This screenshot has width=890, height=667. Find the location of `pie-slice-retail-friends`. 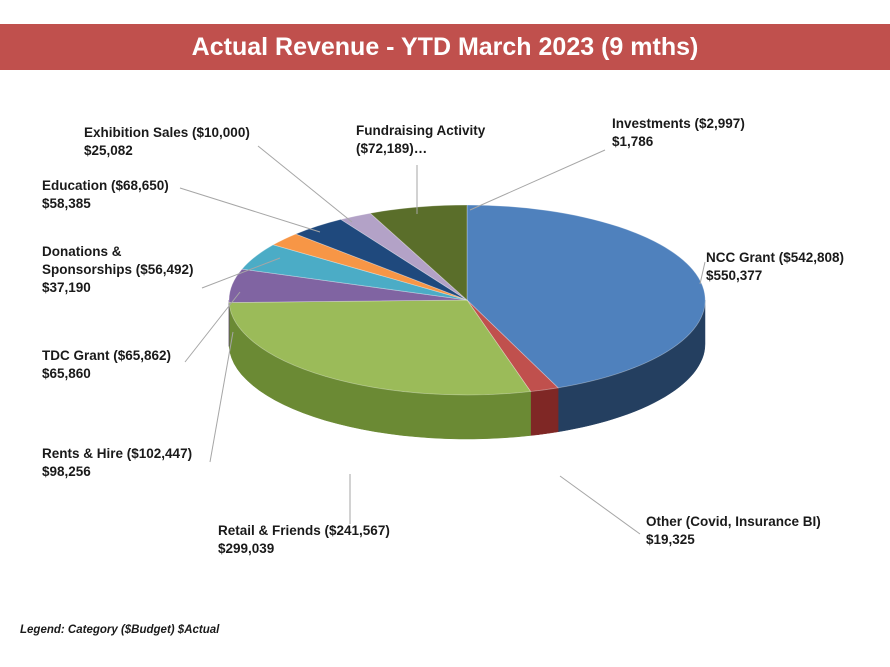

pie-slice-retail-friends is located at coordinates (380, 347).